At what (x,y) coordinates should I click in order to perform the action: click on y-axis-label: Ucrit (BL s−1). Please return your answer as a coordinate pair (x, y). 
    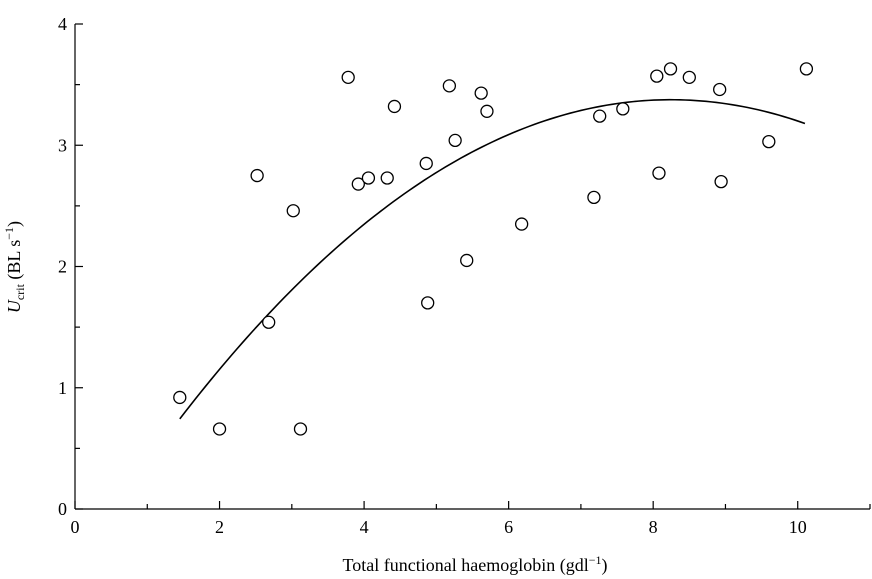
    Looking at the image, I should click on (14, 267).